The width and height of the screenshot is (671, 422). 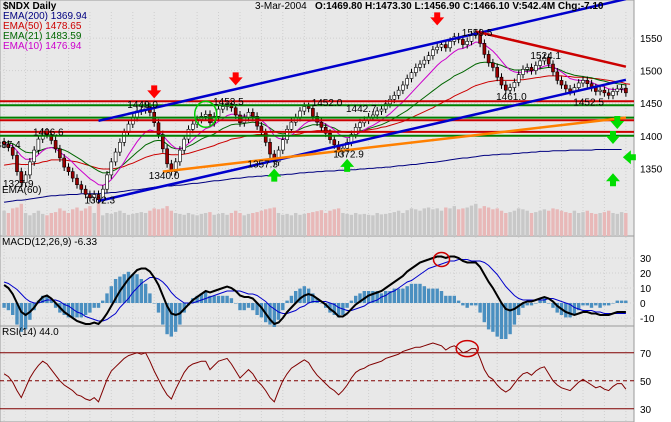 What do you see at coordinates (612, 180) in the screenshot?
I see `green-arrow-up` at bounding box center [612, 180].